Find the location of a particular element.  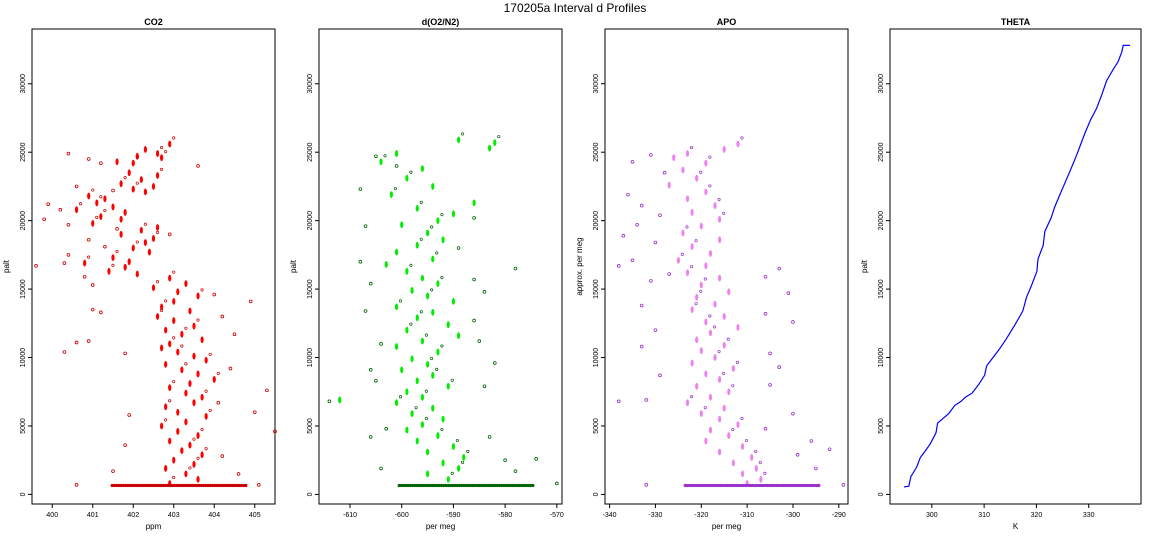

y-tick-label: 20000 is located at coordinates (596, 221).